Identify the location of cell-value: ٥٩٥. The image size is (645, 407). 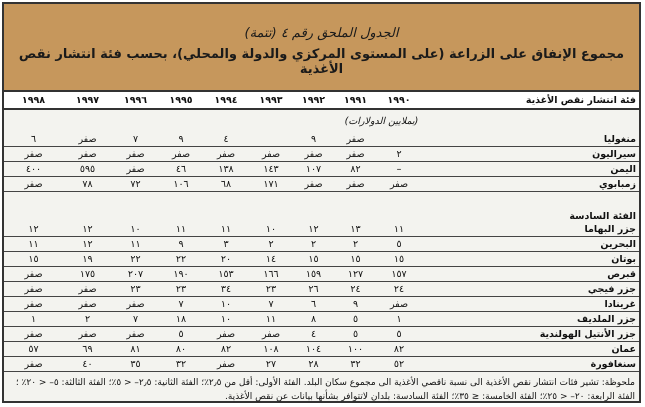
(87, 169).